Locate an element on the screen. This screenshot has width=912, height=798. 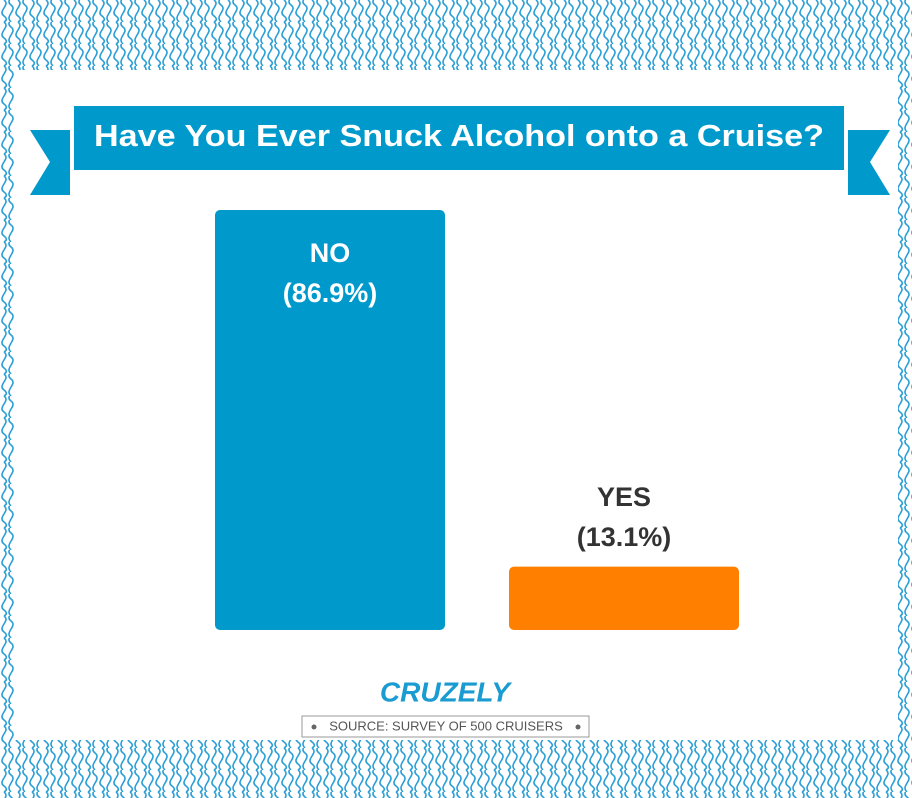
value-label: (13.1%) is located at coordinates (624, 537).